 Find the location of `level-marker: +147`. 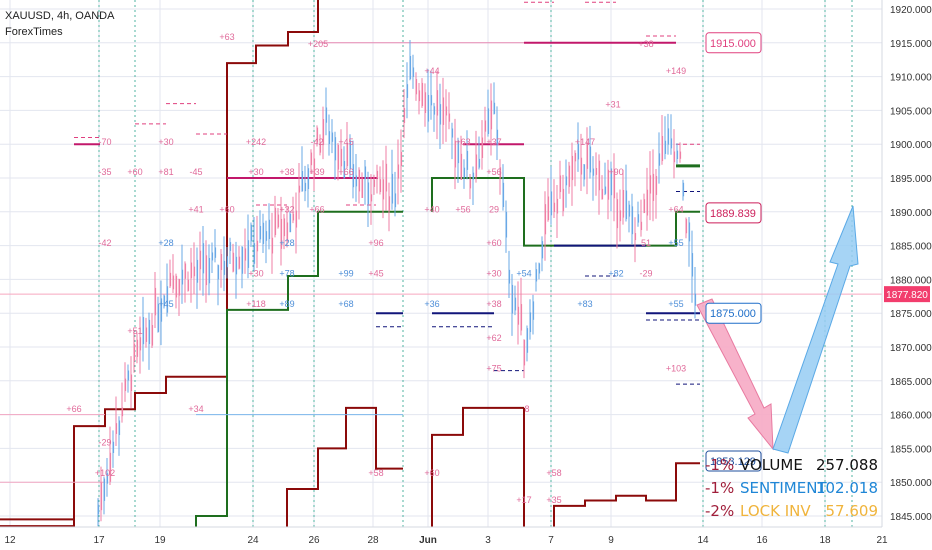

level-marker: +147 is located at coordinates (585, 142).